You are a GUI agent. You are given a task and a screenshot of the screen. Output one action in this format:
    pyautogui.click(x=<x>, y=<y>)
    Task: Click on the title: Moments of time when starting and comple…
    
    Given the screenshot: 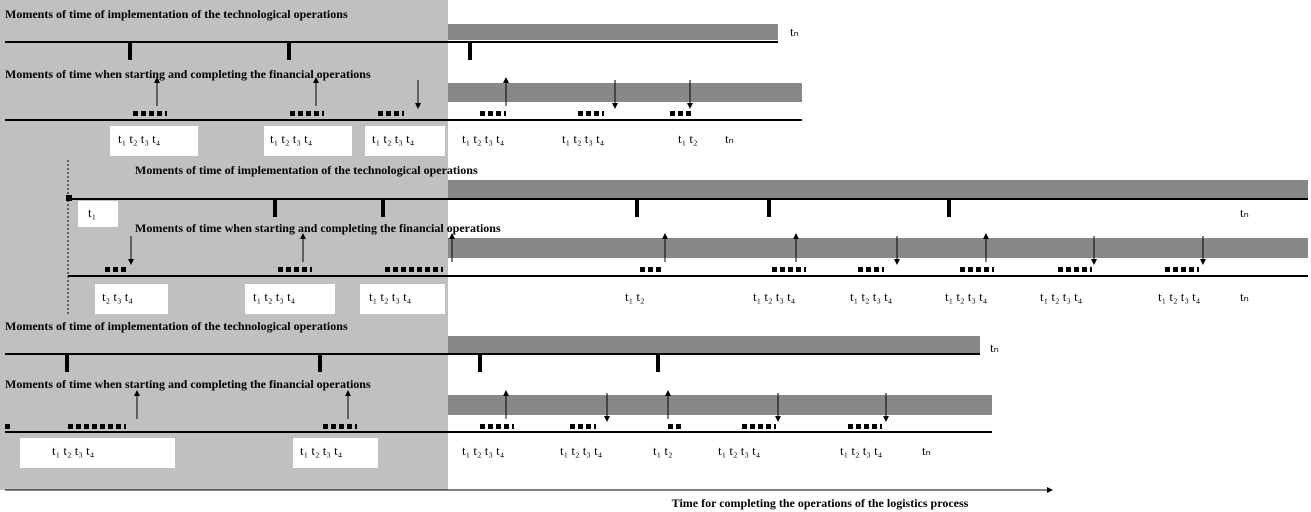 What is the action you would take?
    pyautogui.click(x=188, y=74)
    